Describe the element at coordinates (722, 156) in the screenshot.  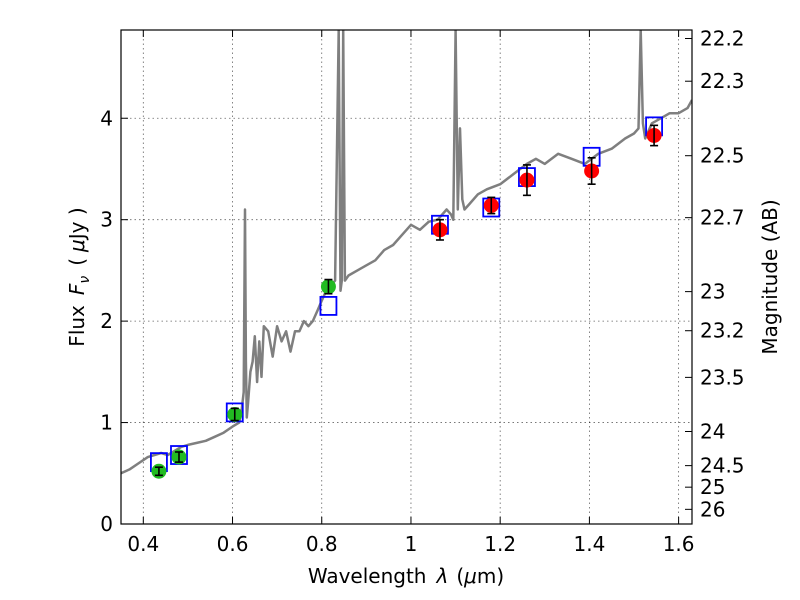
I see `magnitude-tick-label: 22.5` at that location.